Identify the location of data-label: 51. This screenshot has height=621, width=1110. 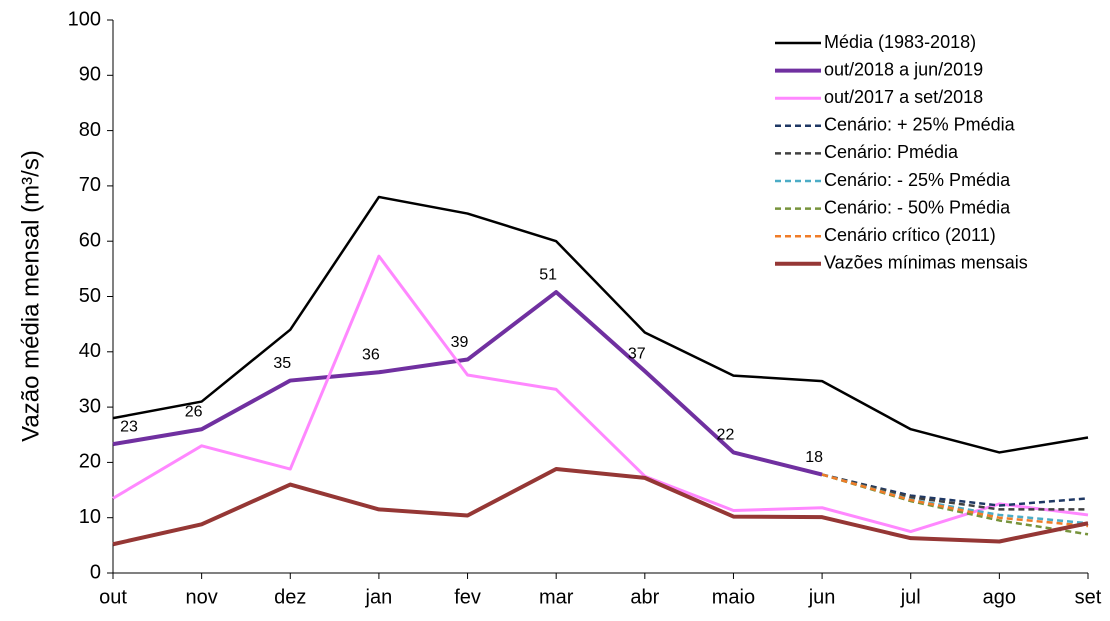
(548, 274).